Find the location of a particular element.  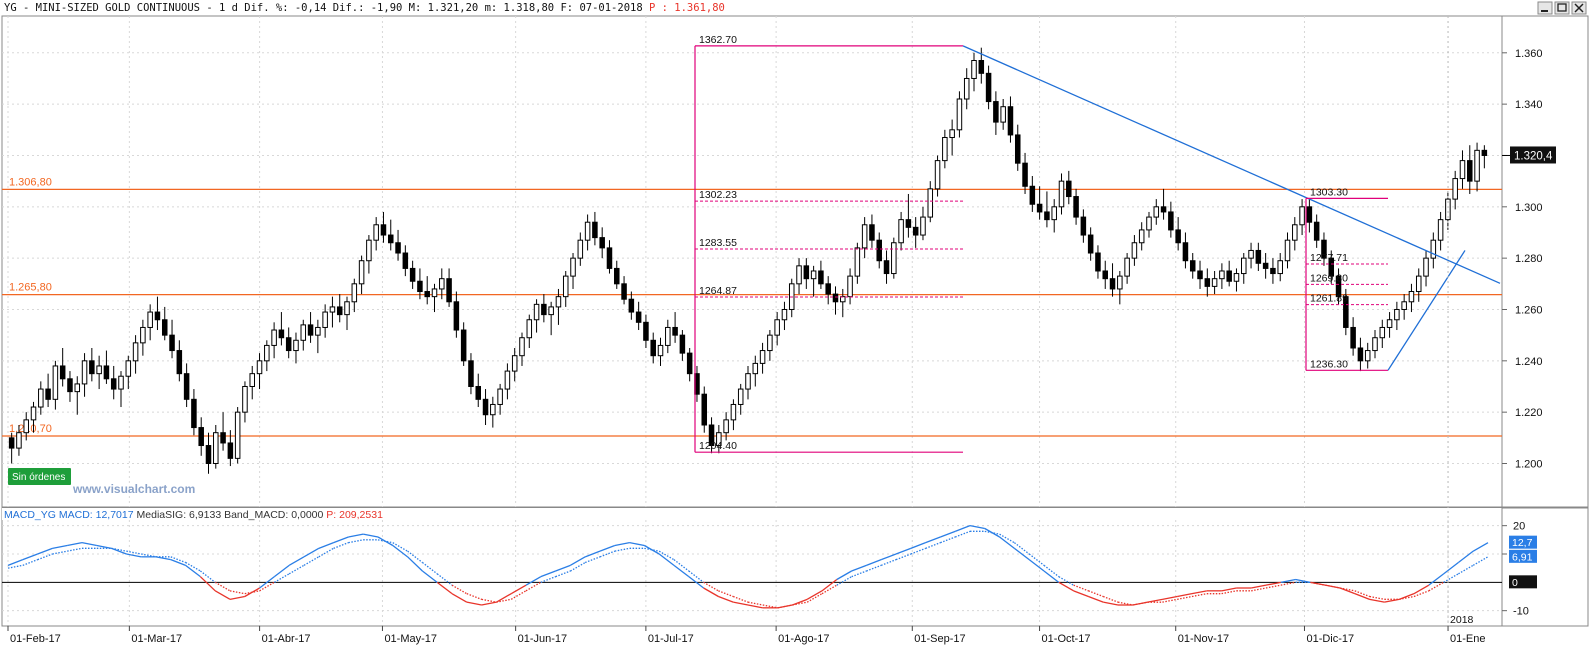

minimize-button is located at coordinates (1545, 8).